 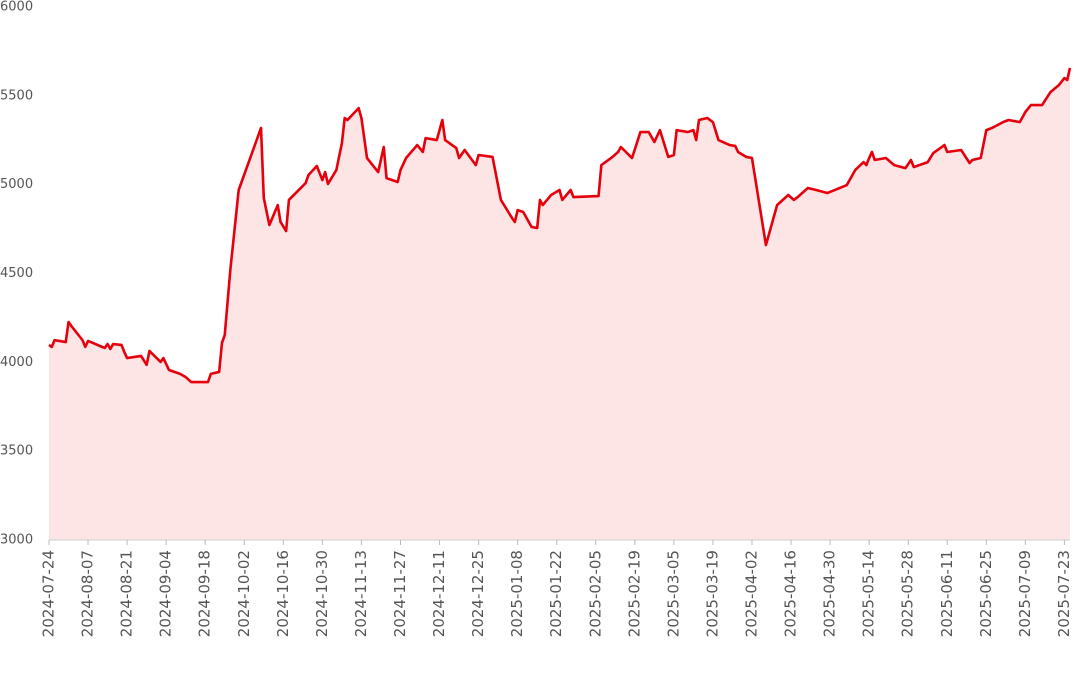 I want to click on x-tick-label: 2024-12-25, so click(x=478, y=593).